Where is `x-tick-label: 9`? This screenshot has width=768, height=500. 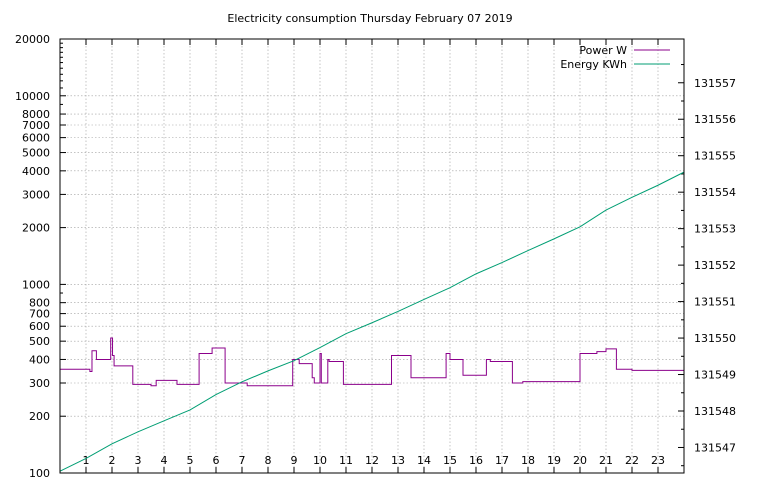
x-tick-label: 9 is located at coordinates (294, 460).